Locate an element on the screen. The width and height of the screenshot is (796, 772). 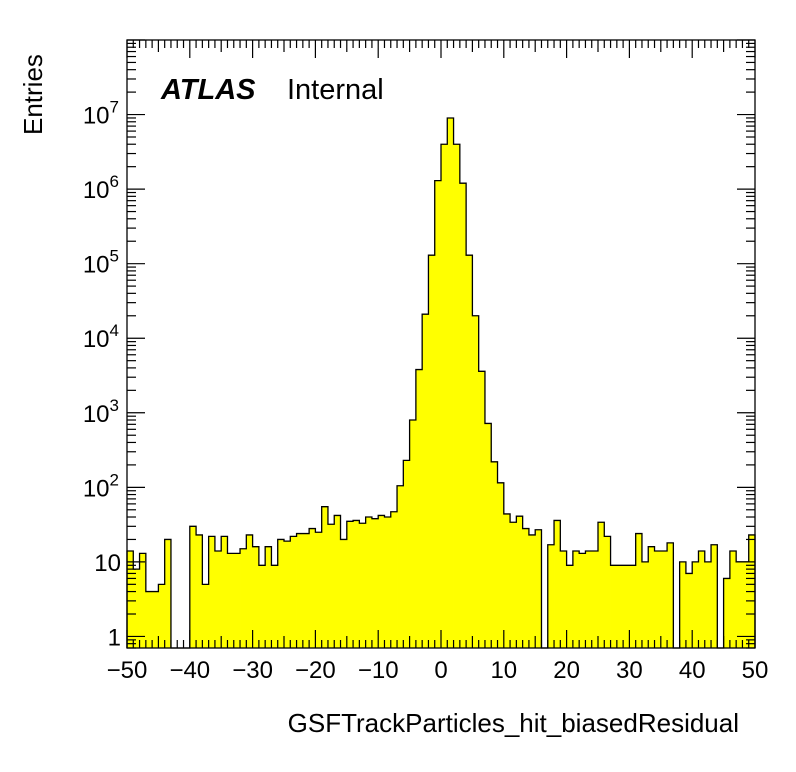
x-tick-label: 0 is located at coordinates (440, 670).